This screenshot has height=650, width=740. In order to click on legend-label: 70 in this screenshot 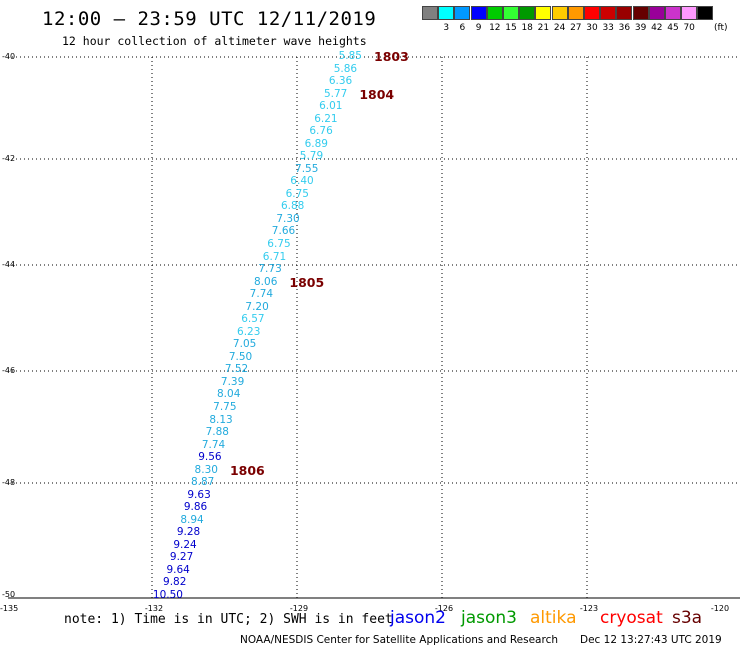, I will do `click(689, 28)`.